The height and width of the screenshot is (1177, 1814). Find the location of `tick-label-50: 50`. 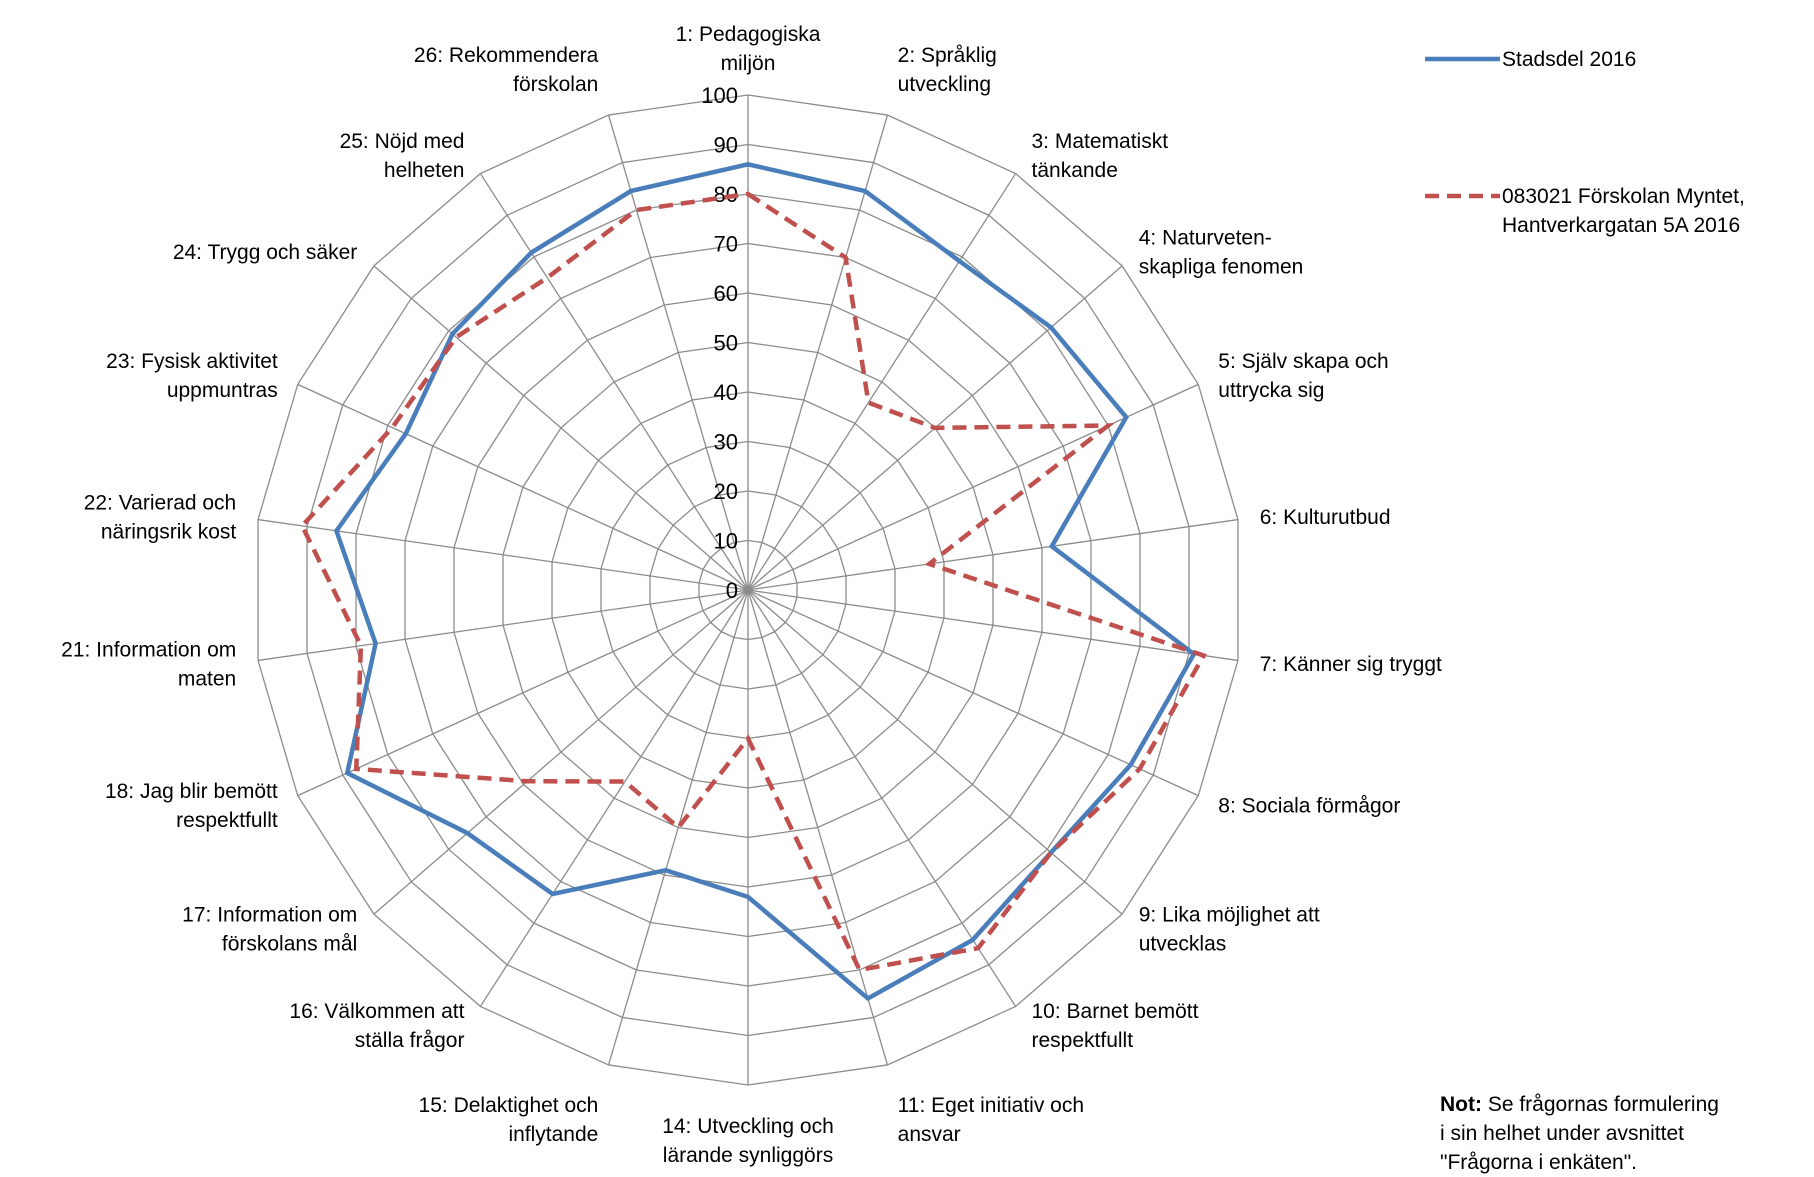

tick-label-50: 50 is located at coordinates (726, 343).